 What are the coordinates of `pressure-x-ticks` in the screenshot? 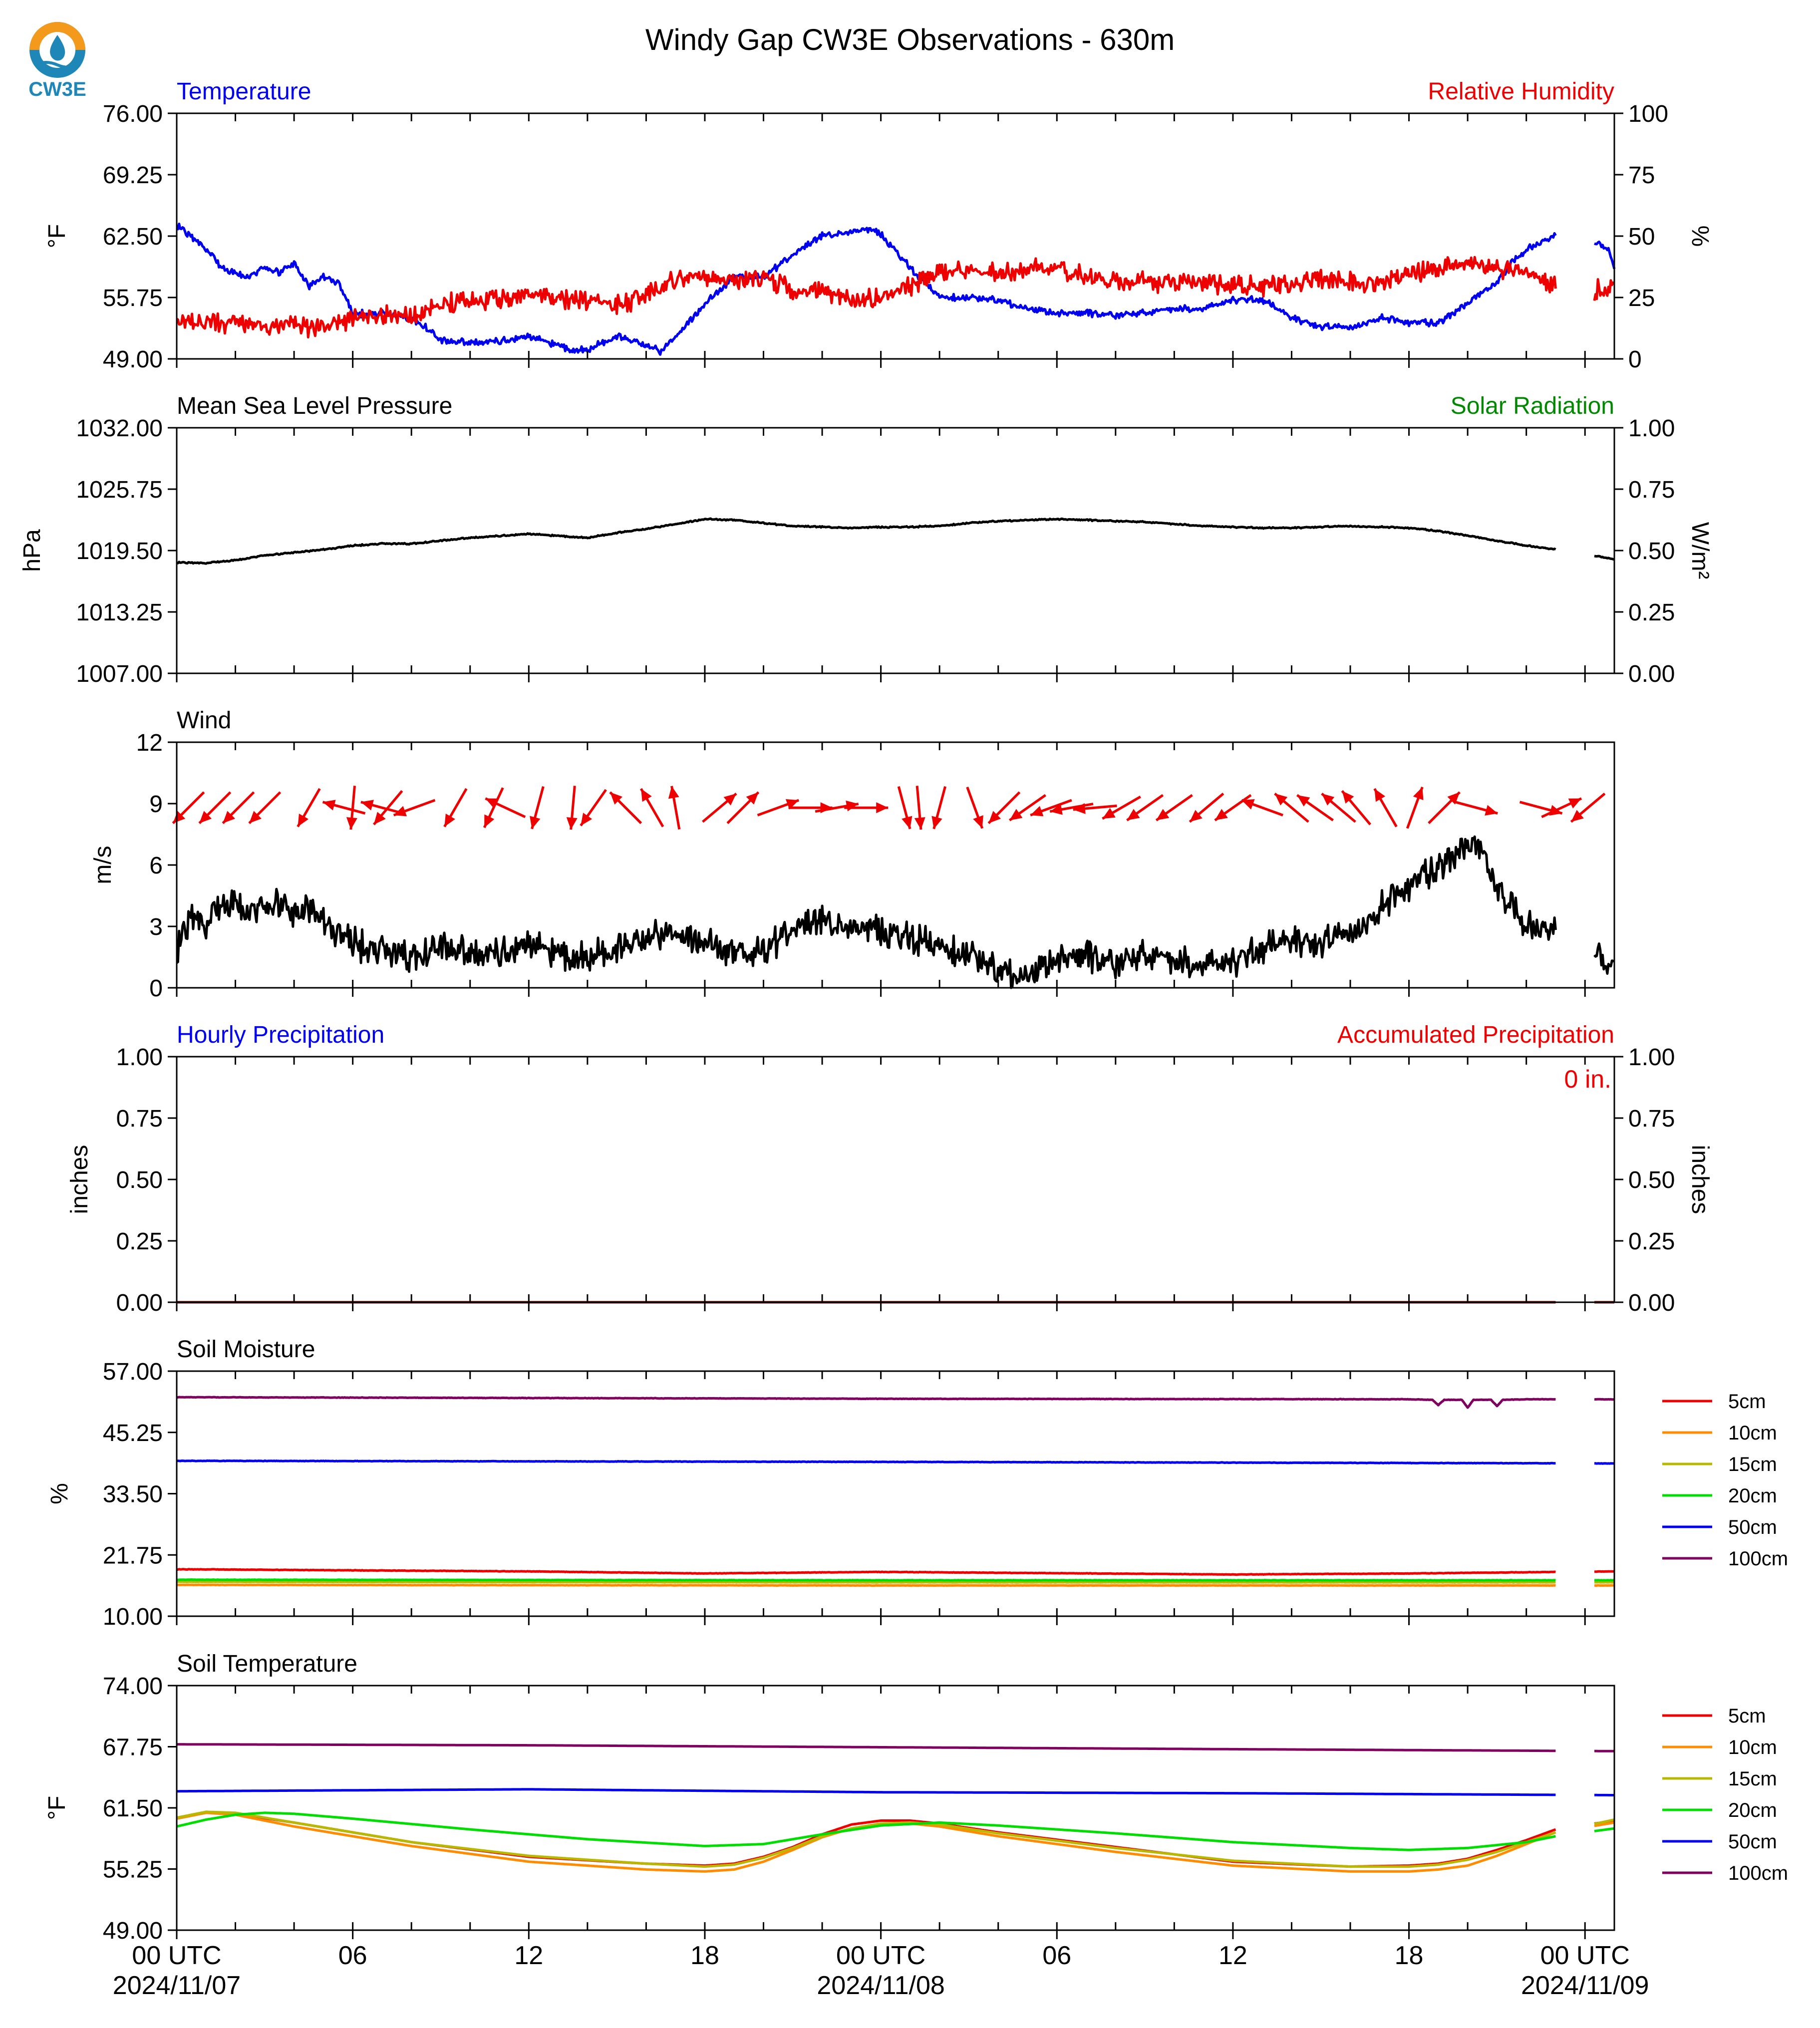 It's located at (881, 555).